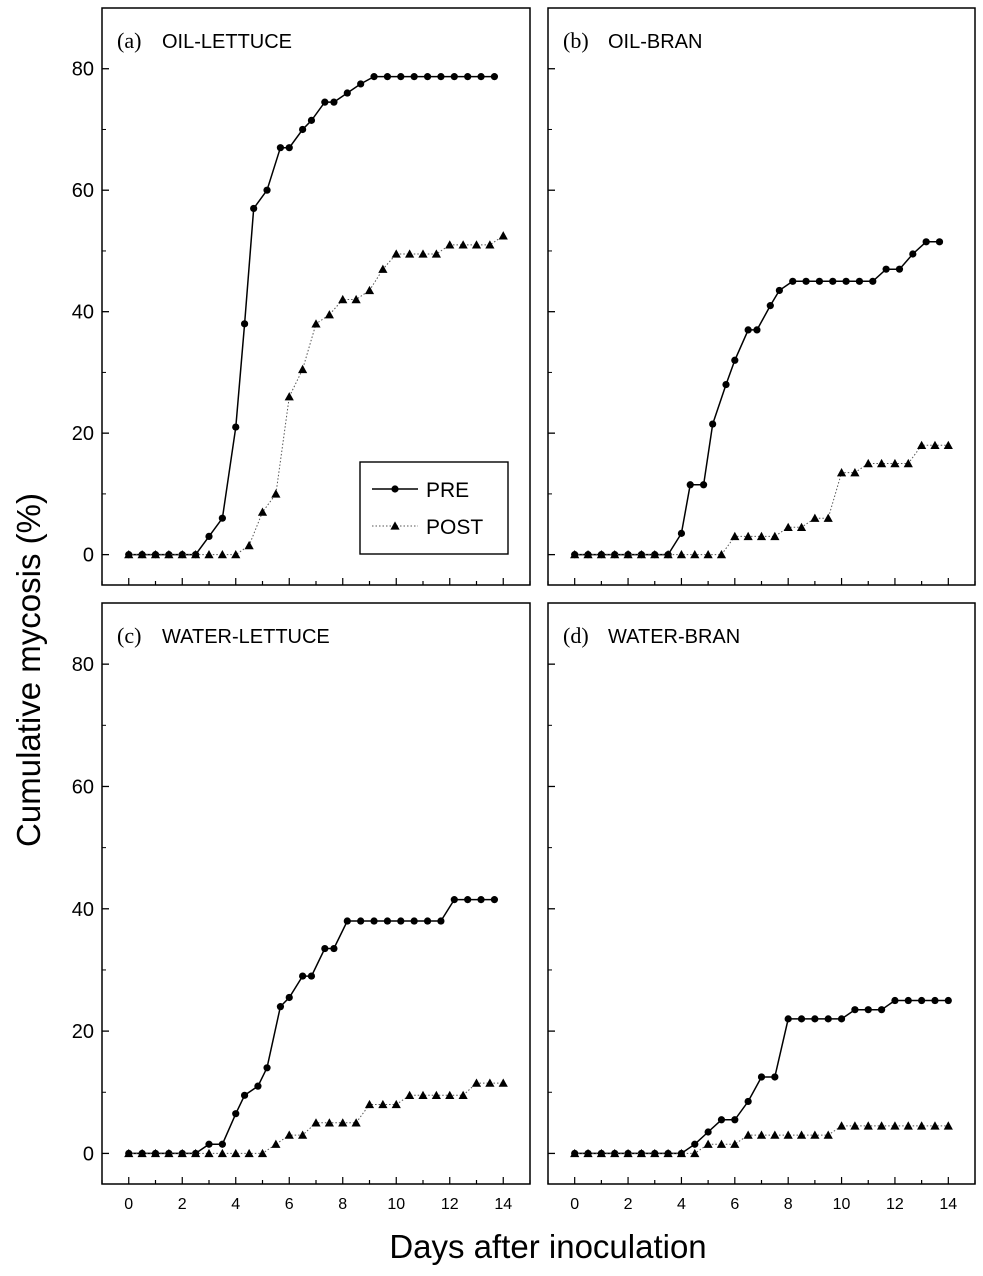 This screenshot has width=983, height=1276. I want to click on panel-label: (c), so click(129, 635).